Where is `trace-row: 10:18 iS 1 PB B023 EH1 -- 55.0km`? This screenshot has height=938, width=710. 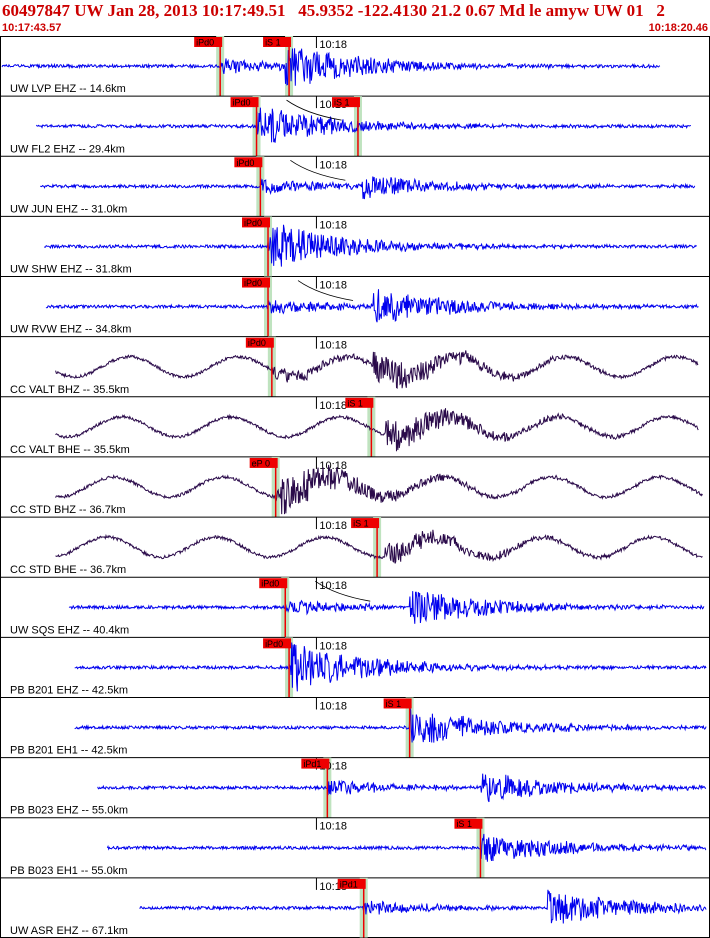
trace-row: 10:18 iS 1 PB B023 EH1 -- 55.0km is located at coordinates (355, 848).